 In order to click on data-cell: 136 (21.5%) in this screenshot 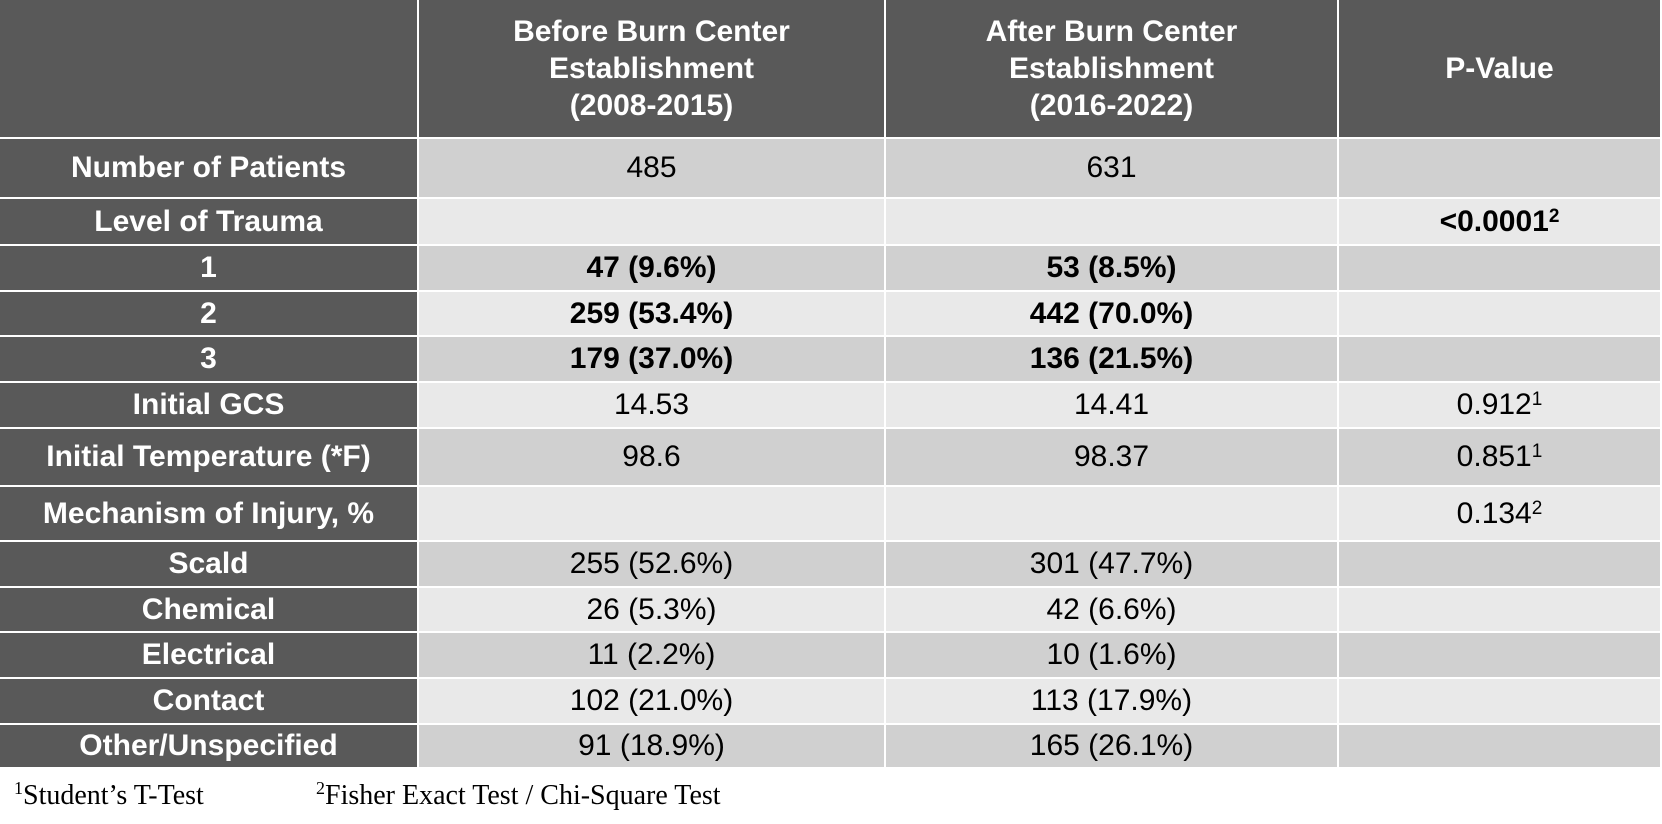, I will do `click(1112, 360)`.